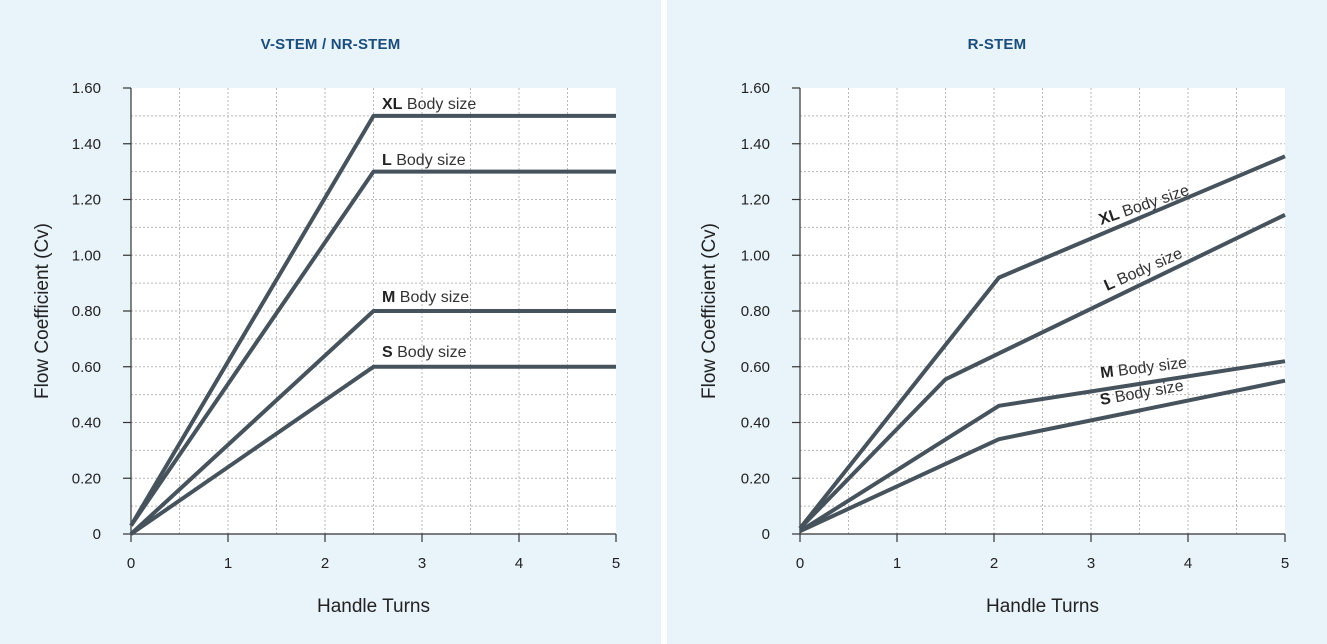 The width and height of the screenshot is (1327, 644). Describe the element at coordinates (330, 44) in the screenshot. I see `chart-title: V-STEM / NR-STEM` at that location.